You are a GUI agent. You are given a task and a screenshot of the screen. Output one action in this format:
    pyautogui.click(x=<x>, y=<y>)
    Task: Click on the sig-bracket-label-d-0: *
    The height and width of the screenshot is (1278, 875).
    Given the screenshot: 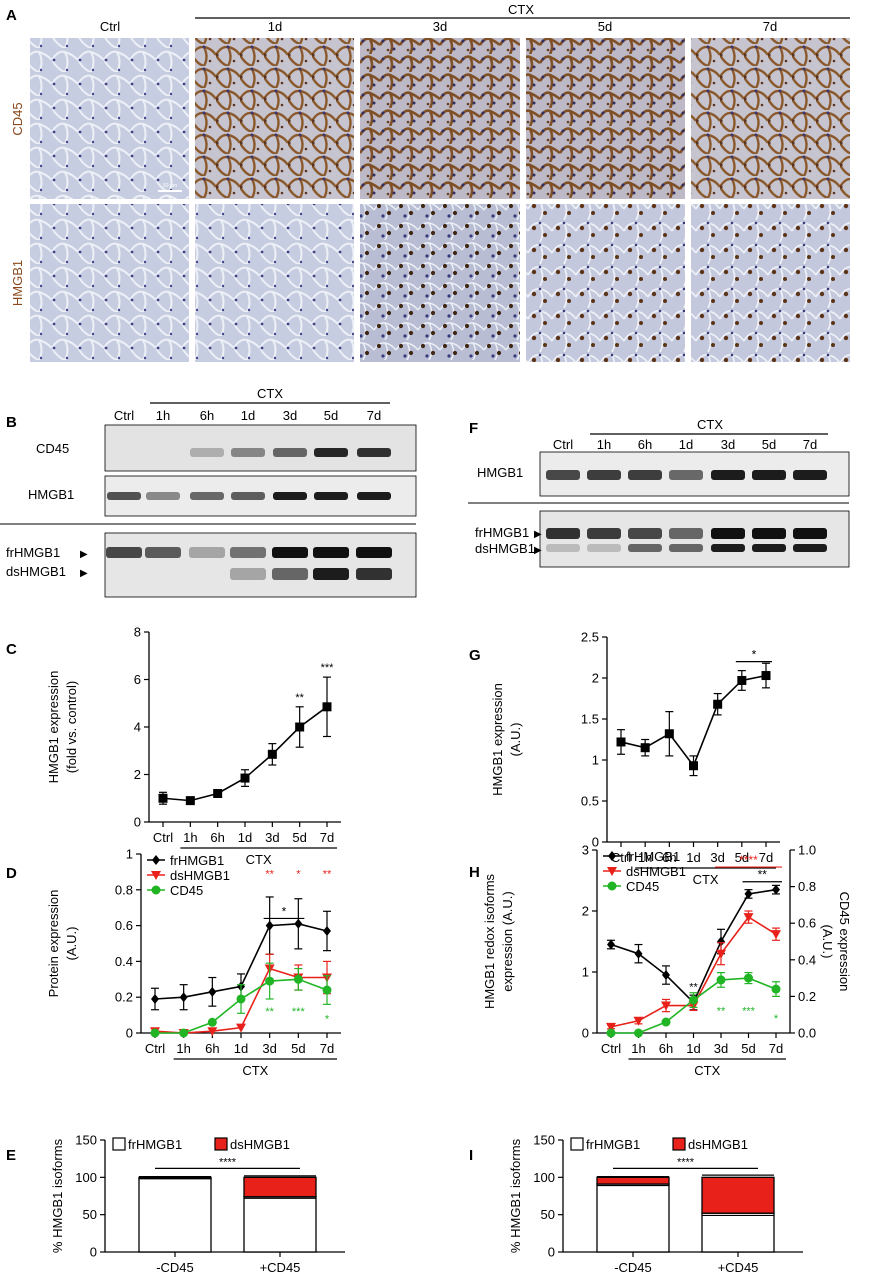 What is the action you would take?
    pyautogui.click(x=284, y=911)
    